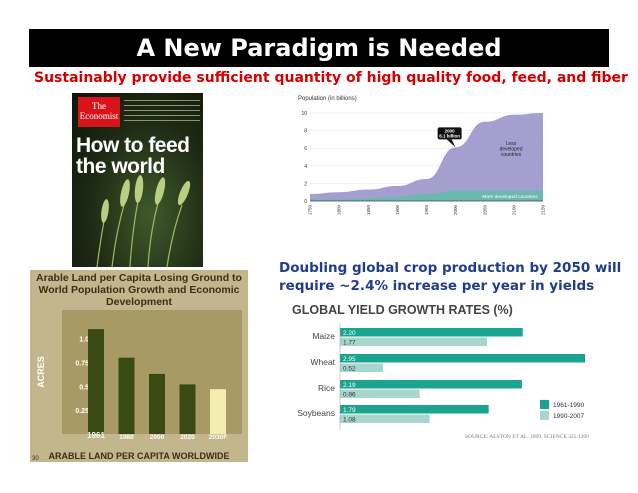 The width and height of the screenshot is (638, 493). Describe the element at coordinates (402, 310) in the screenshot. I see `yield-chart-title: GLOBAL YIELD GROWTH RATES (%)` at that location.